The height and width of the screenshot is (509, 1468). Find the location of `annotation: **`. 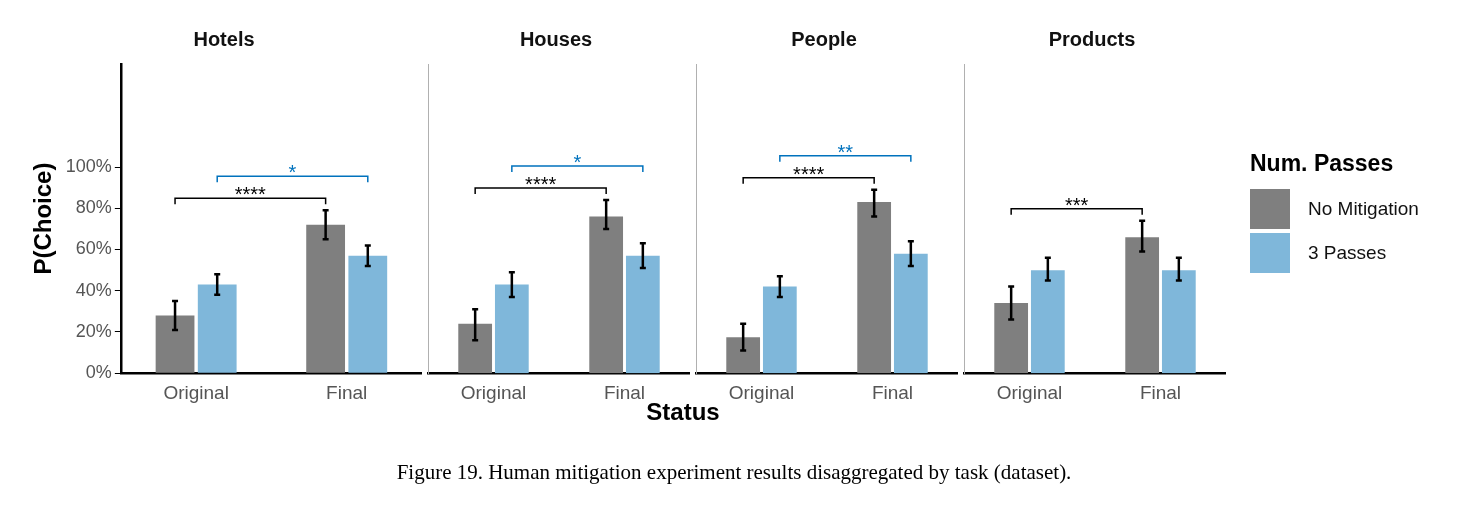

annotation: ** is located at coordinates (845, 151).